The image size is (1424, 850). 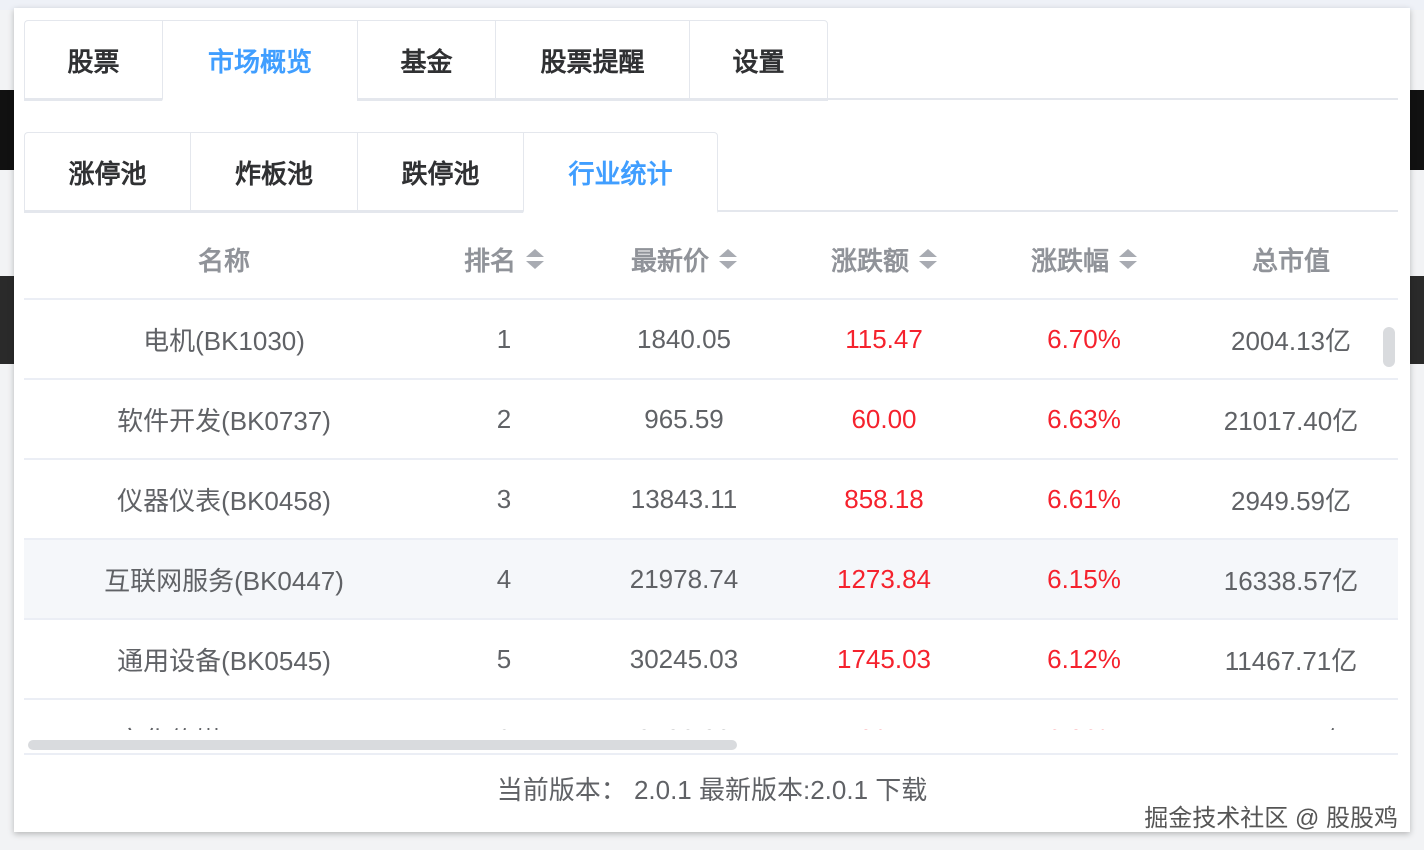 What do you see at coordinates (93, 60) in the screenshot?
I see `tab-1: 股票` at bounding box center [93, 60].